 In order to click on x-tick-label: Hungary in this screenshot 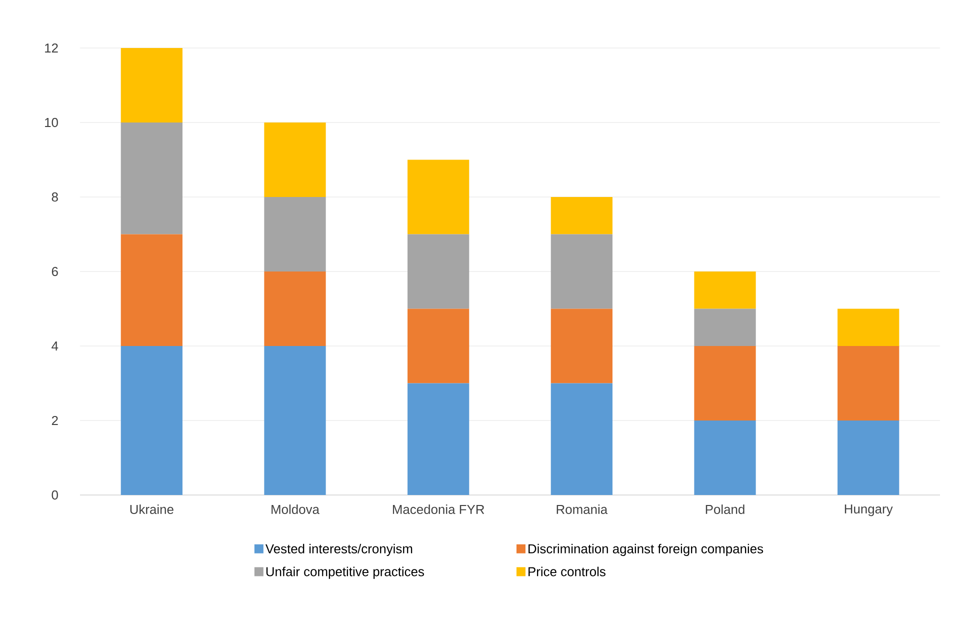, I will do `click(868, 510)`.